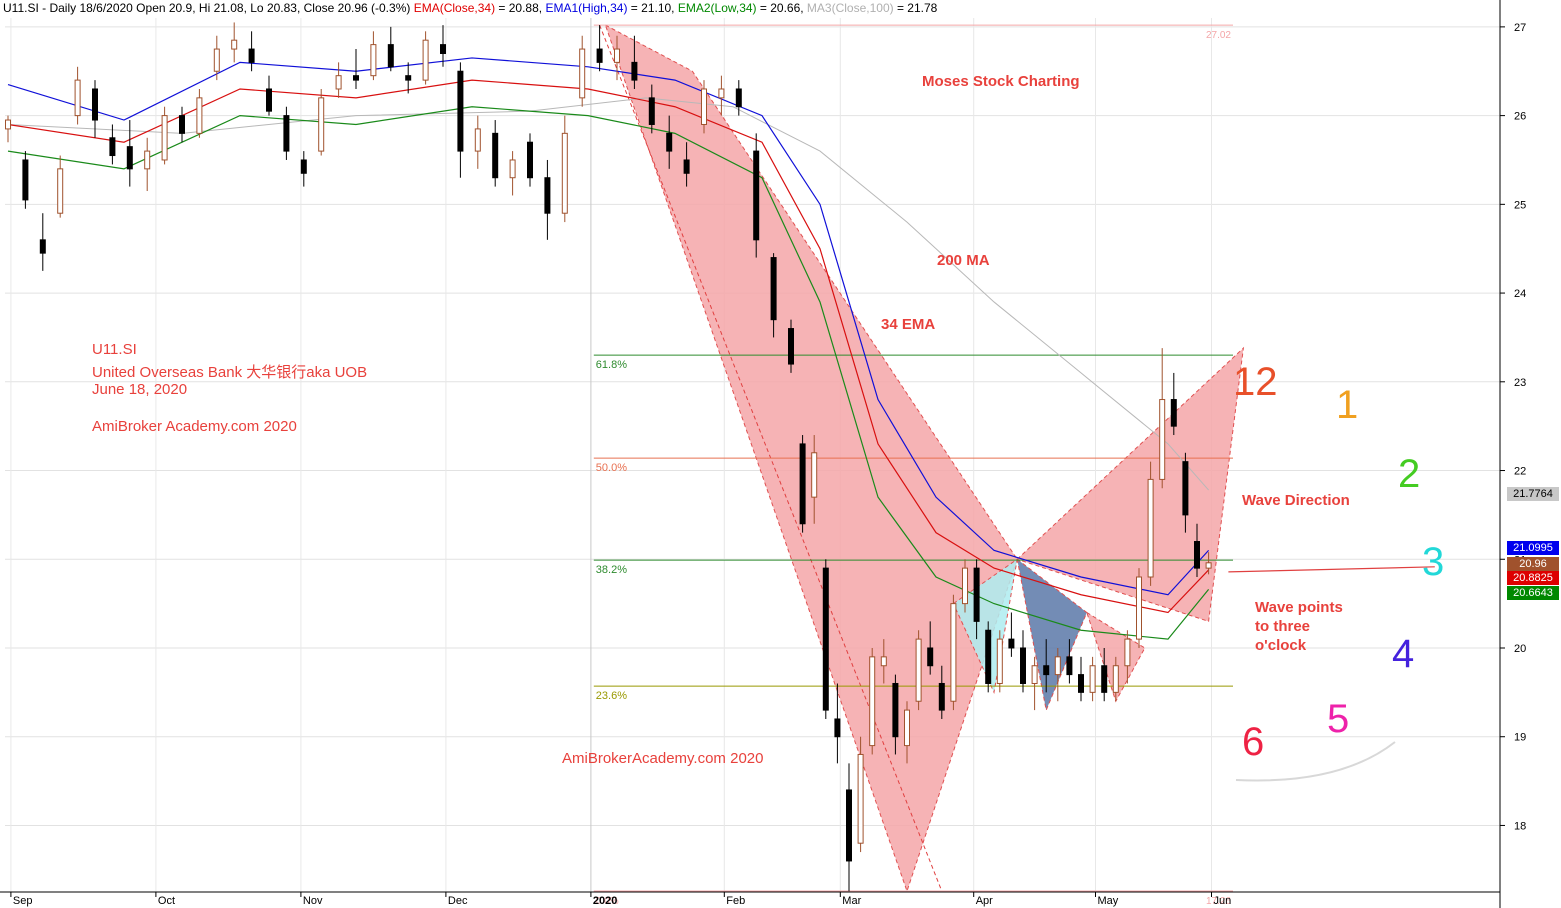 This screenshot has width=1561, height=908. I want to click on header-ema-close: EMA(Close,34), so click(454, 8).